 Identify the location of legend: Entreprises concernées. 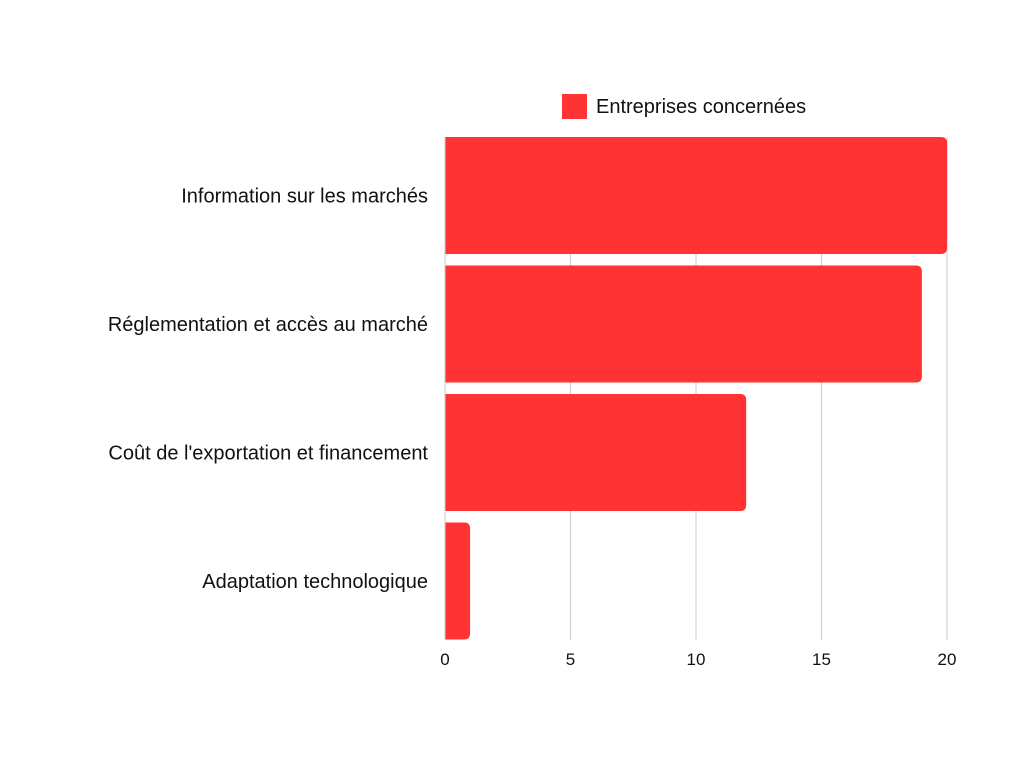
(684, 106).